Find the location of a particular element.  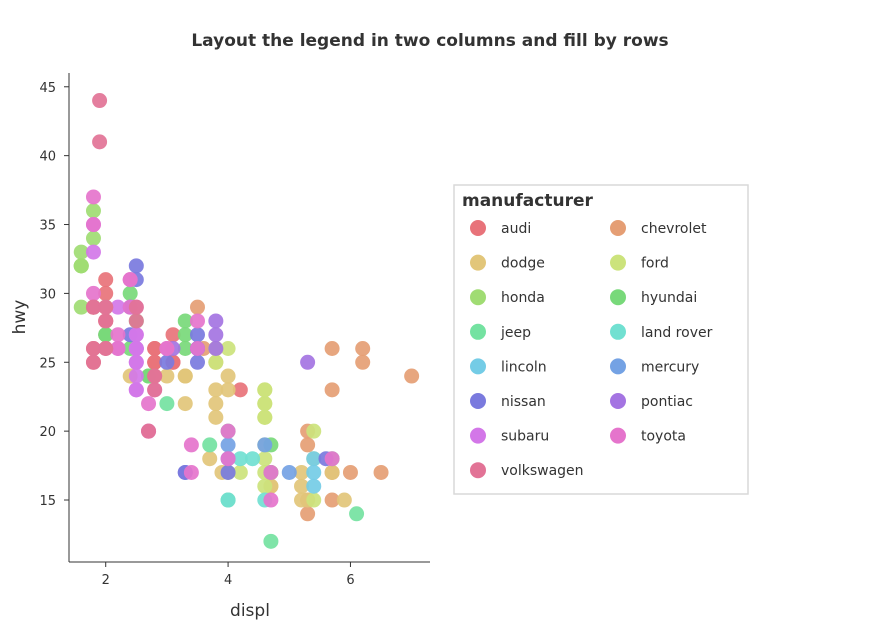

legend-label: toyota is located at coordinates (663, 437).